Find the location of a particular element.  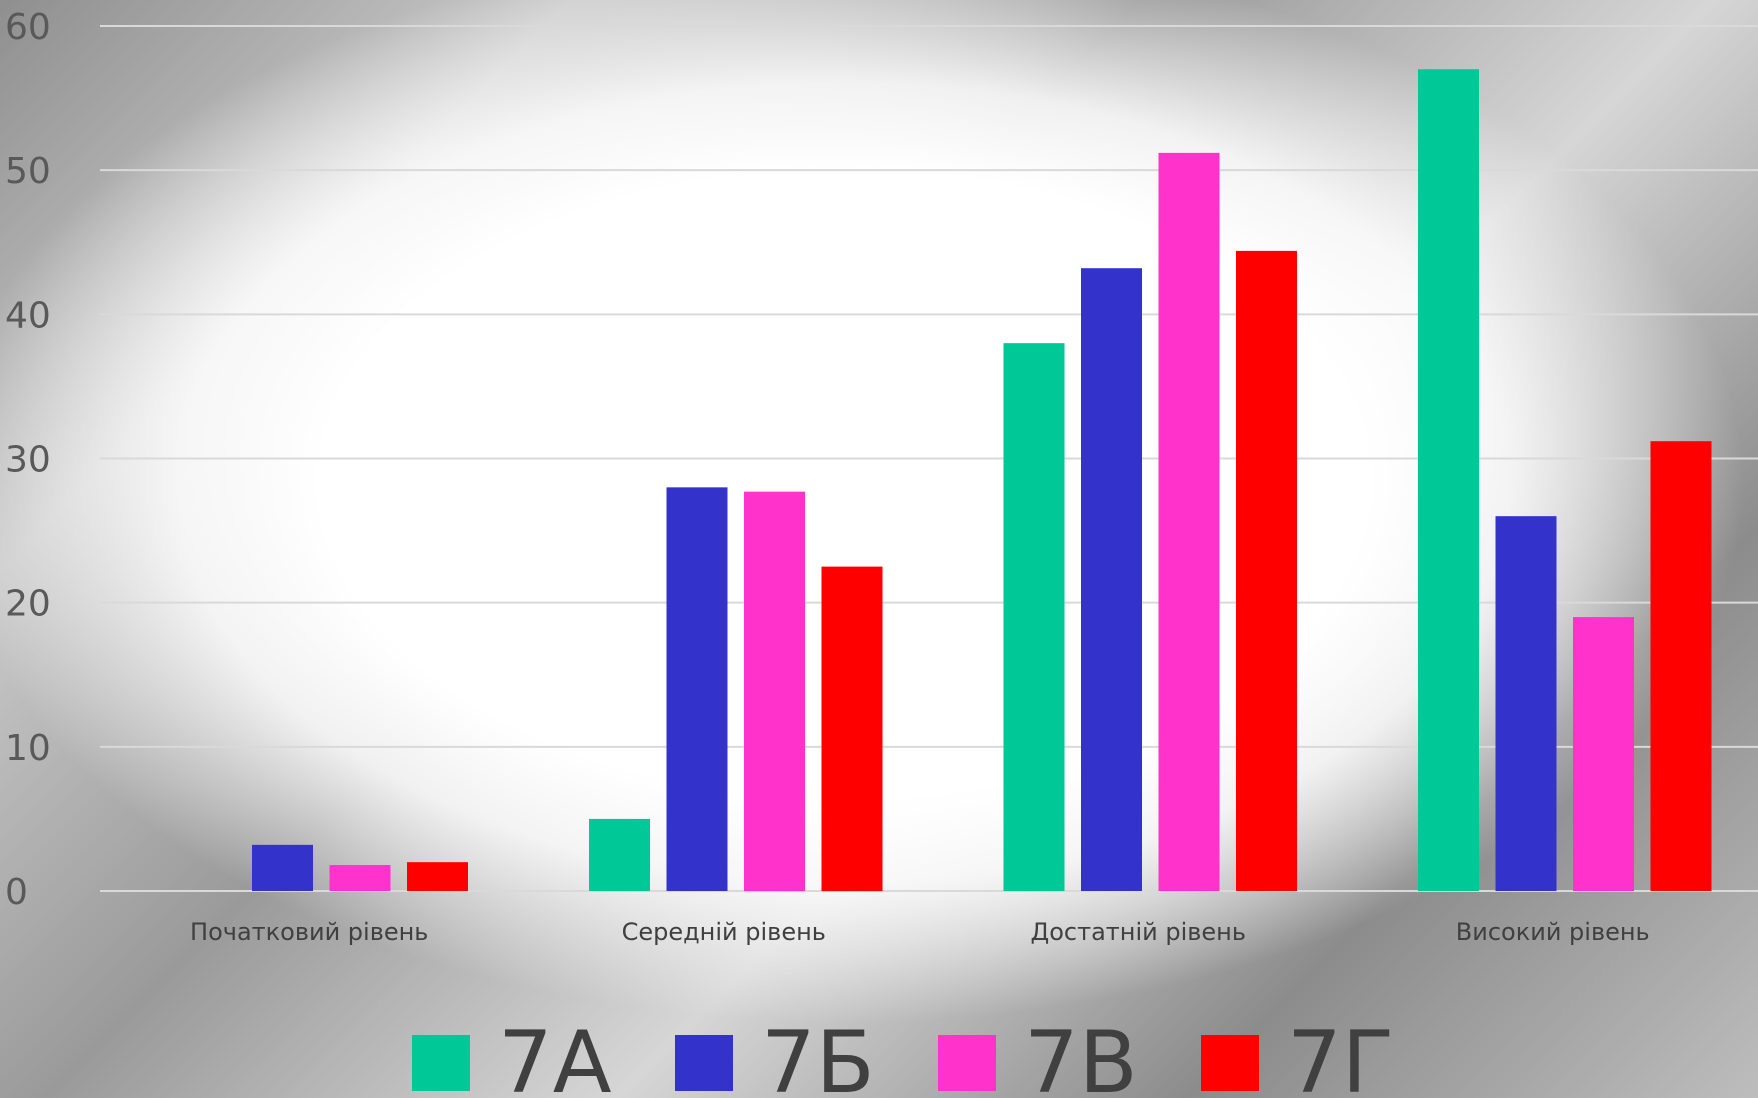

y-tick-label-40: 40 is located at coordinates (28, 315).